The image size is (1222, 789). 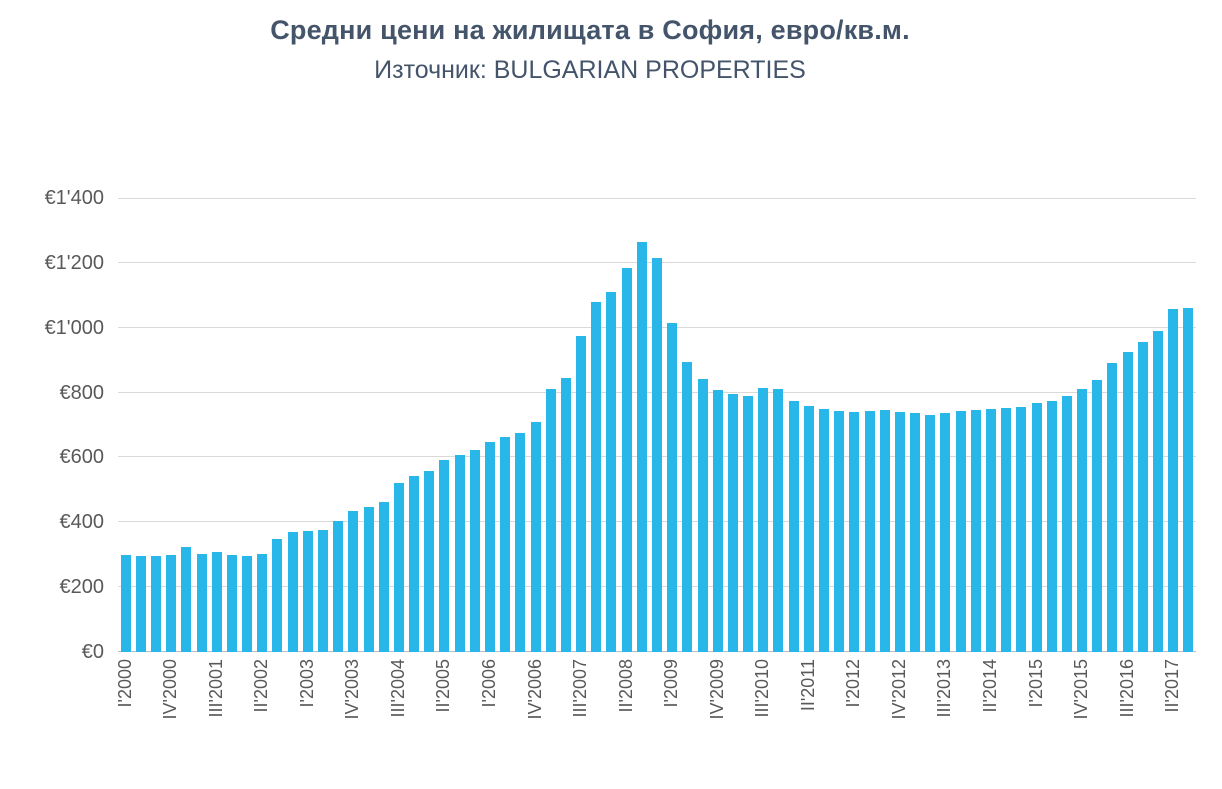 What do you see at coordinates (1035, 683) in the screenshot?
I see `x-tick-label: I'2015` at bounding box center [1035, 683].